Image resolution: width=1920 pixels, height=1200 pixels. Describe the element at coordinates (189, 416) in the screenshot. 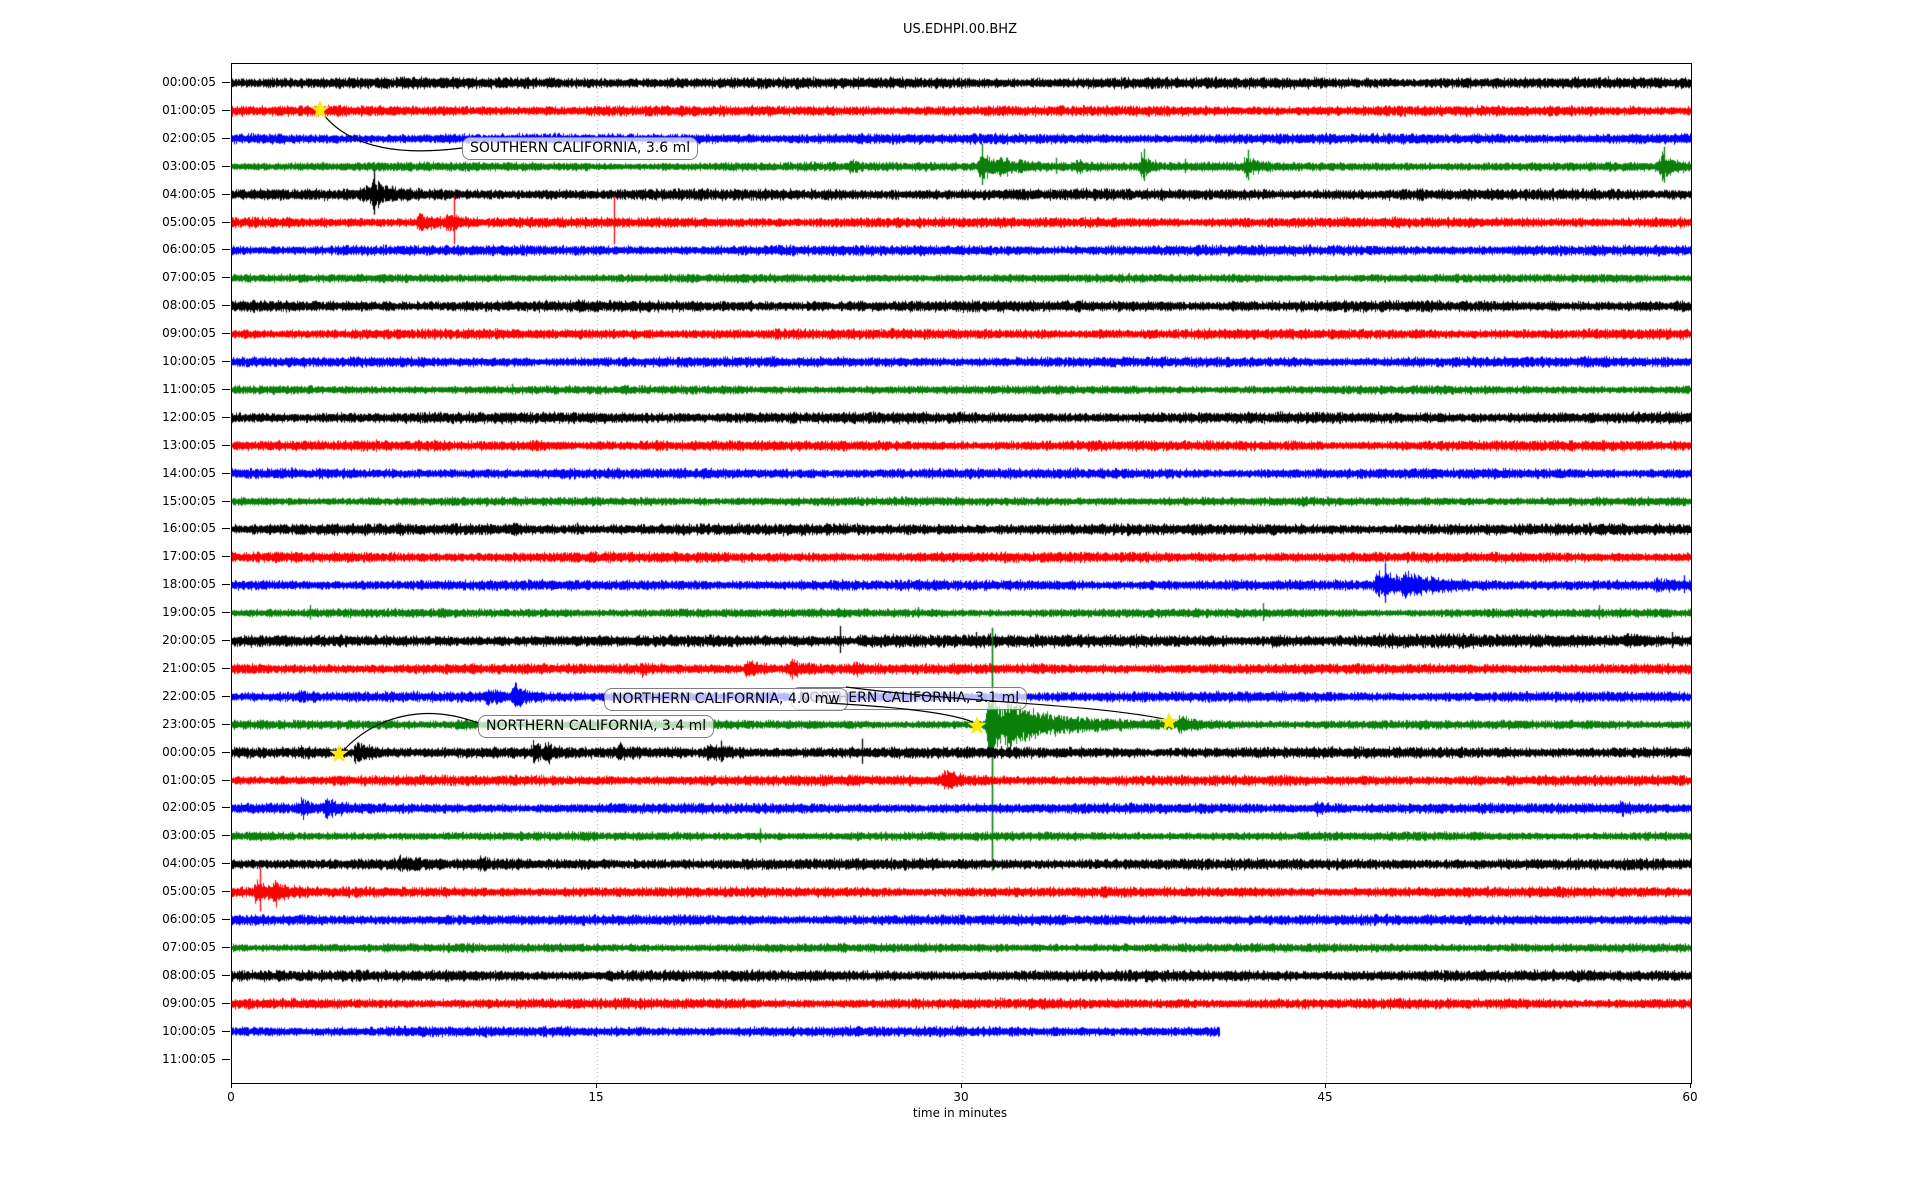

I see `row-time-label: 12:00:05` at that location.